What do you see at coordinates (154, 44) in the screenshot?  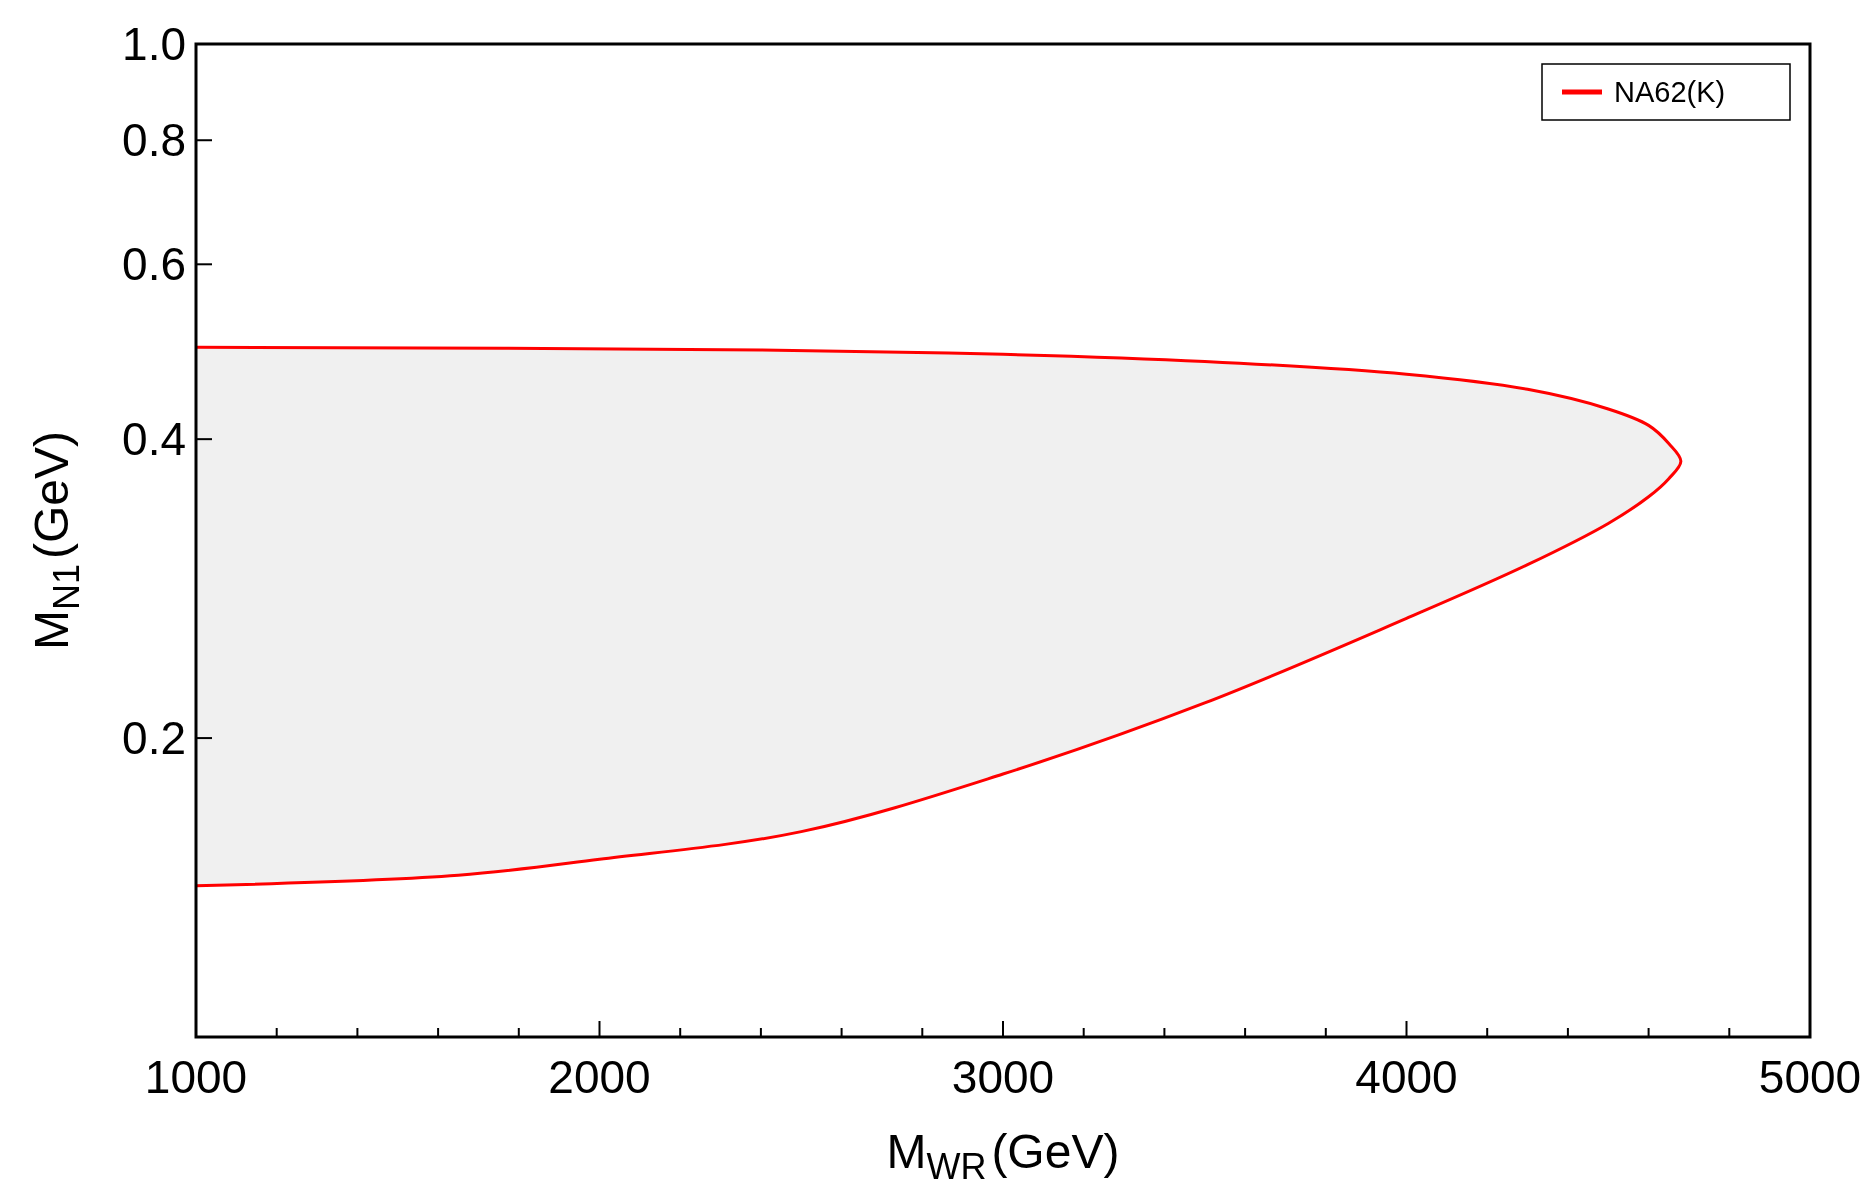 I see `y-tick-label: 1.0` at bounding box center [154, 44].